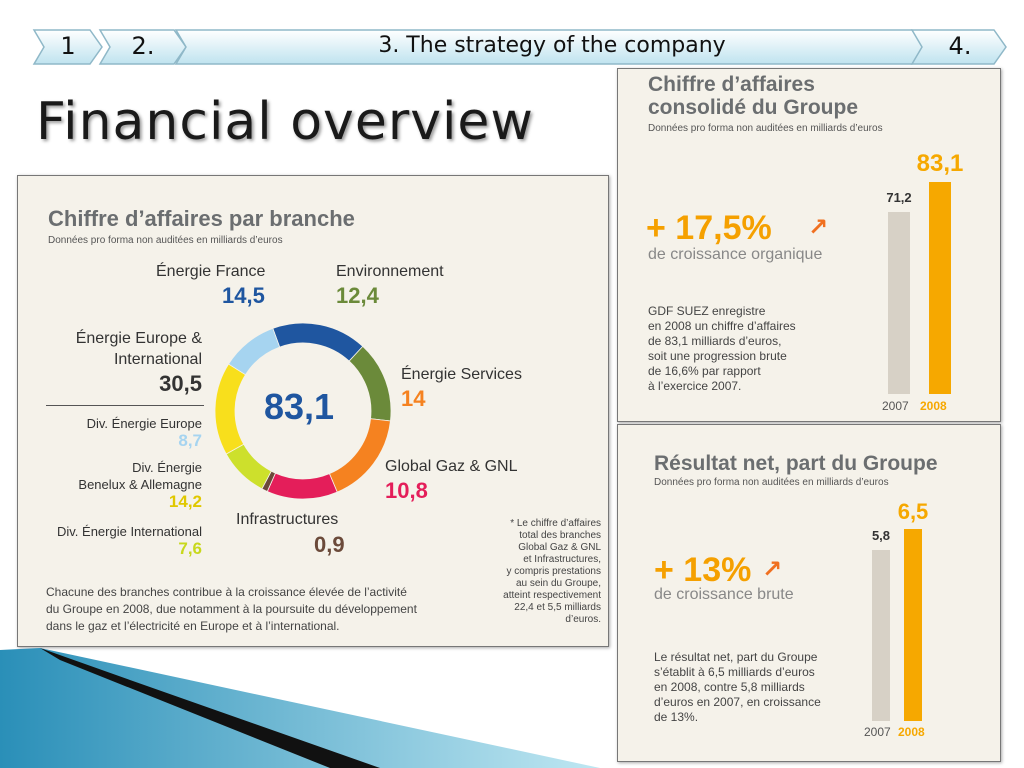 Image resolution: width=1024 pixels, height=768 pixels. Describe the element at coordinates (125, 349) in the screenshot. I see `label-energie-europe: Énergie Europe & International` at that location.